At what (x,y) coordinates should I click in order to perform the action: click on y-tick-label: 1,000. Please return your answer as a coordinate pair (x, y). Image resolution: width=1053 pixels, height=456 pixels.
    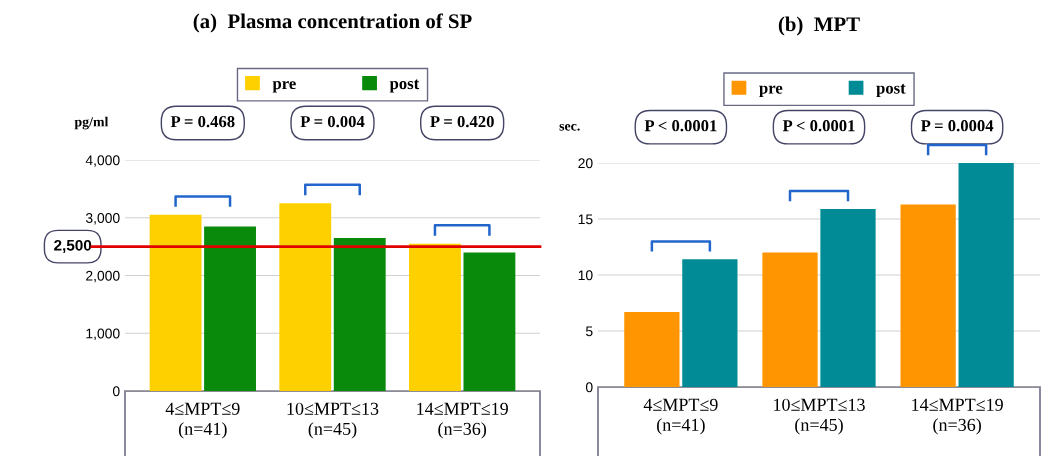
    Looking at the image, I should click on (103, 334).